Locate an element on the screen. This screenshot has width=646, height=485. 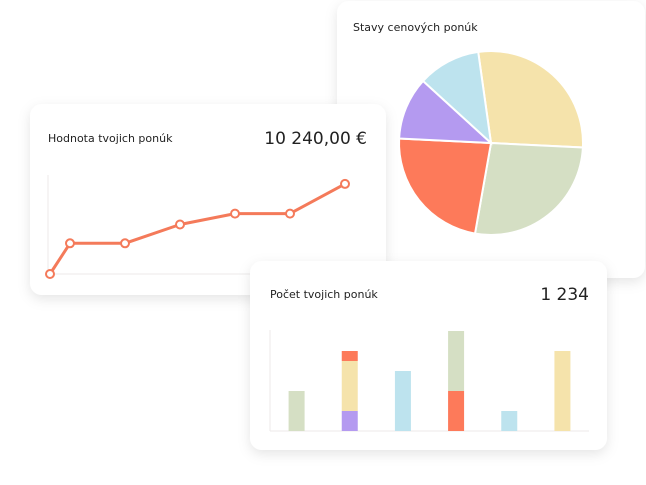
card-title: Počet tvojich ponúk is located at coordinates (324, 294).